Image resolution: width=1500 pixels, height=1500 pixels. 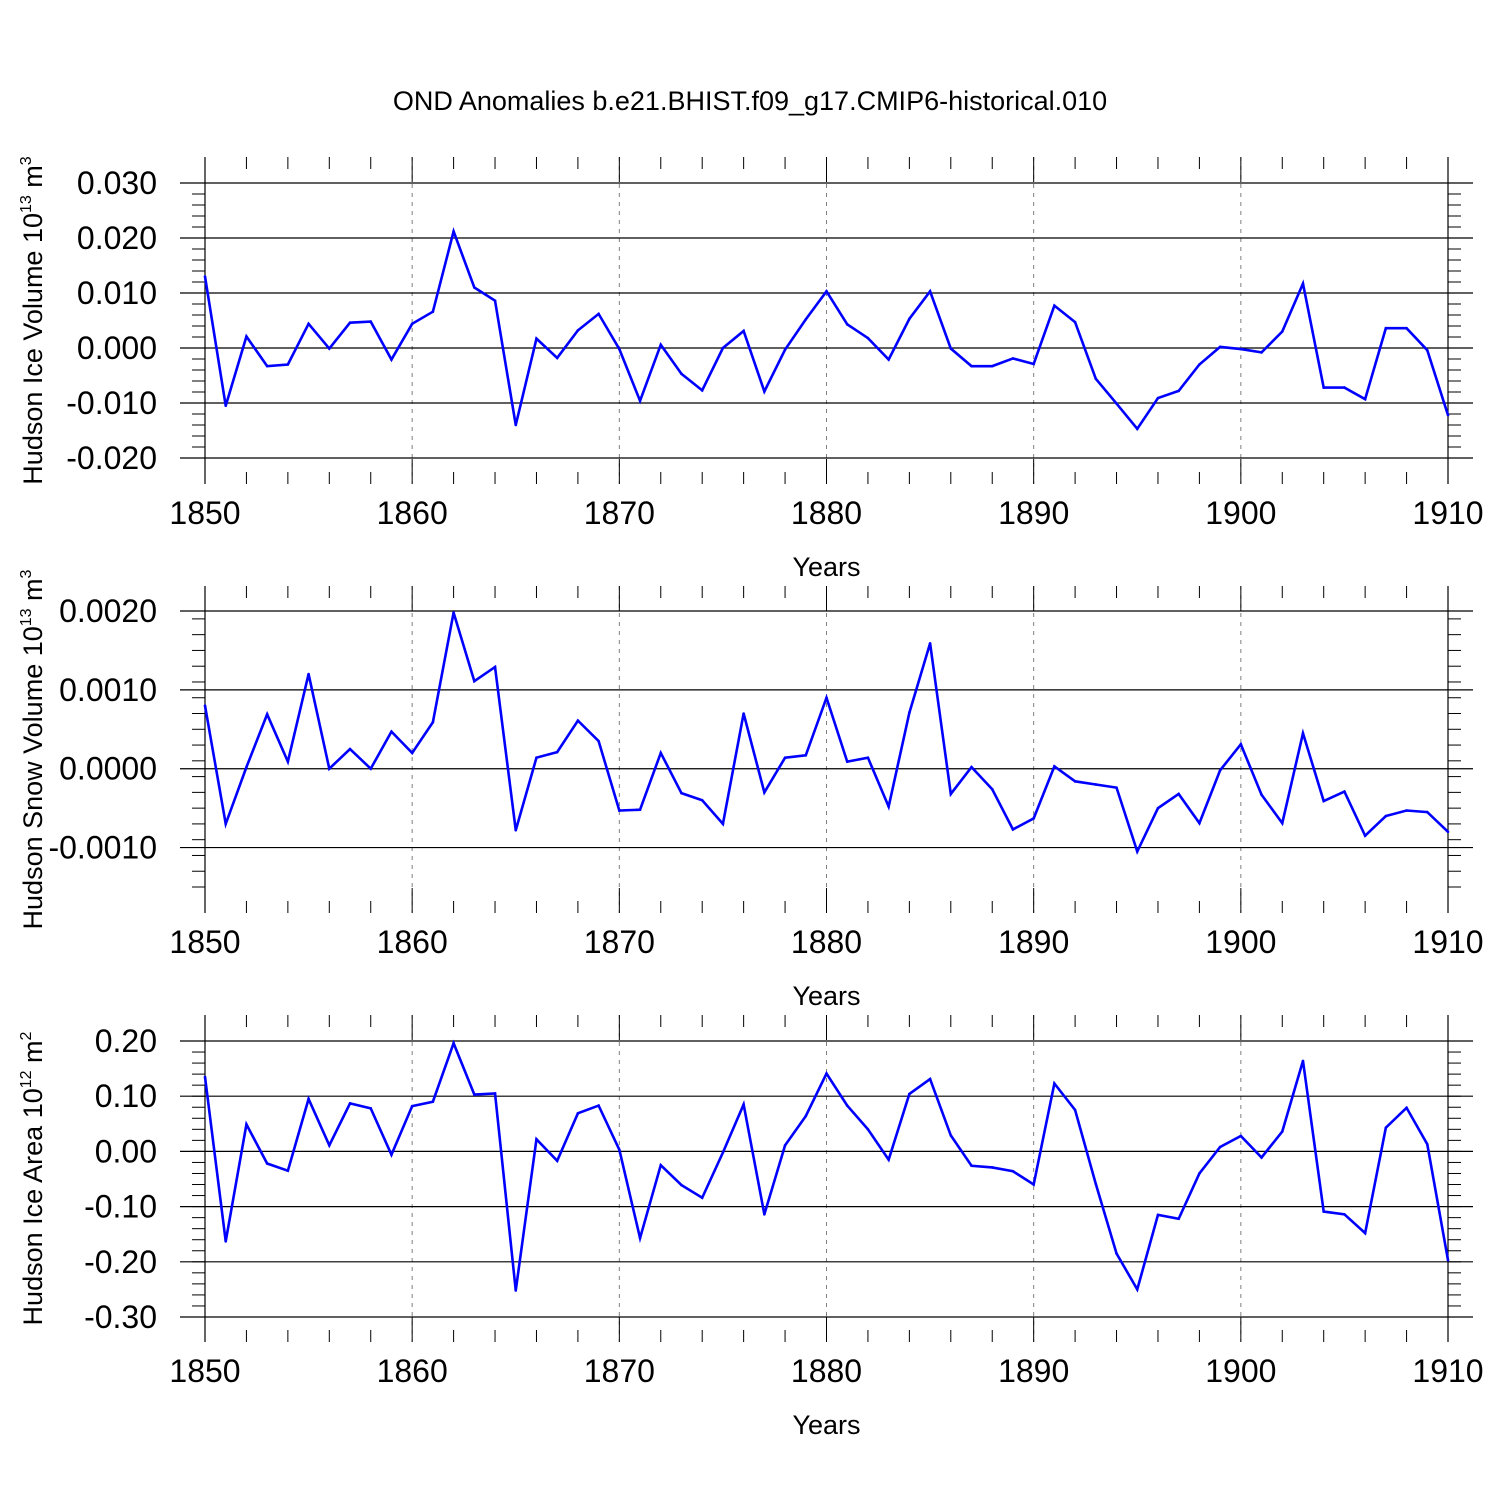 What do you see at coordinates (108, 611) in the screenshot?
I see `y-tick-label-0p002: 0.0020` at bounding box center [108, 611].